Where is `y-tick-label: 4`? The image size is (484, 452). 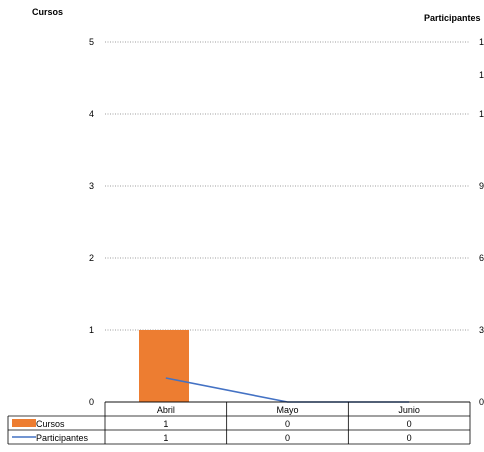
y-tick-label: 4 is located at coordinates (91, 114).